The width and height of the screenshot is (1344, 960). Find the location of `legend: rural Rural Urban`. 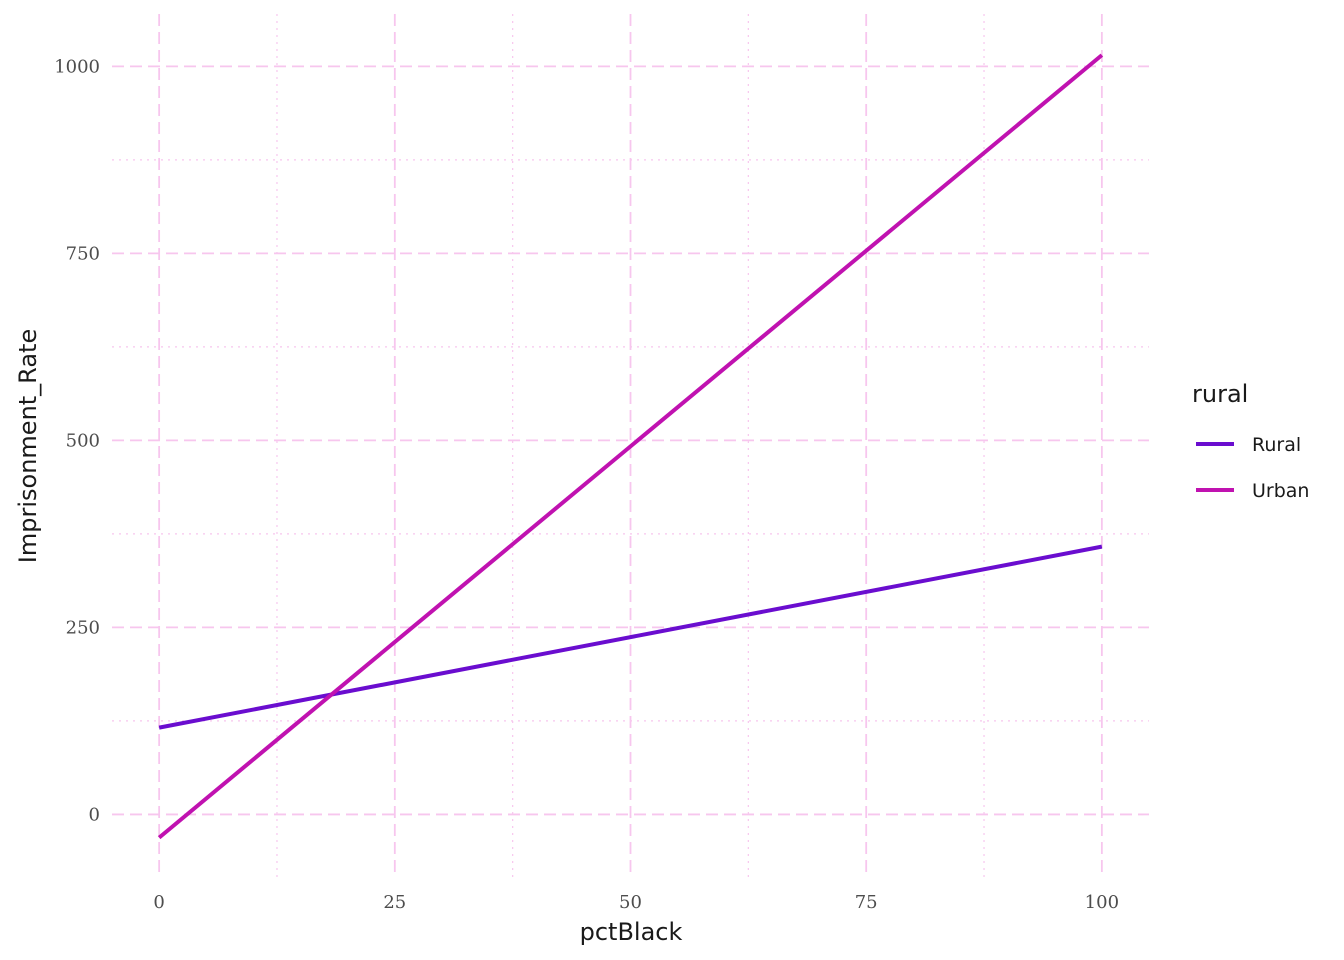

legend: rural Rural Urban is located at coordinates (1250, 441).